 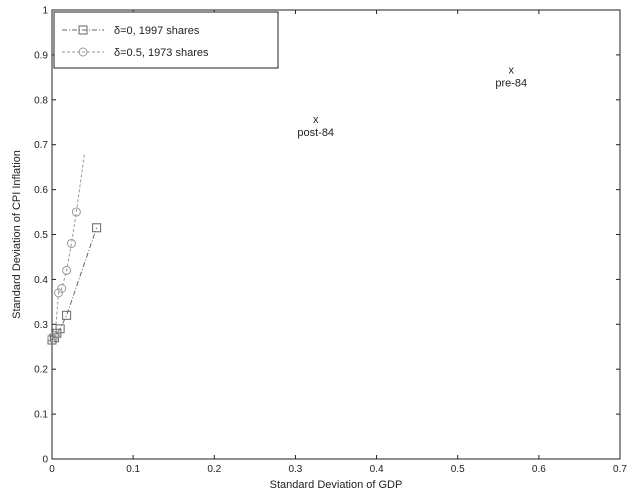 I want to click on y-axis-label: Standard Deviation of CPI Inflation, so click(x=17, y=234).